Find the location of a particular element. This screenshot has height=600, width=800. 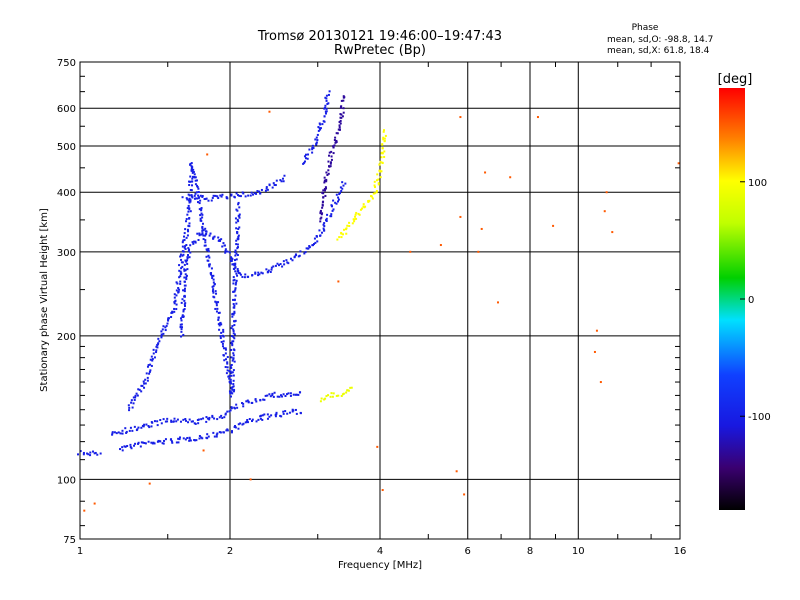

x-tick-label: 8 is located at coordinates (530, 551).